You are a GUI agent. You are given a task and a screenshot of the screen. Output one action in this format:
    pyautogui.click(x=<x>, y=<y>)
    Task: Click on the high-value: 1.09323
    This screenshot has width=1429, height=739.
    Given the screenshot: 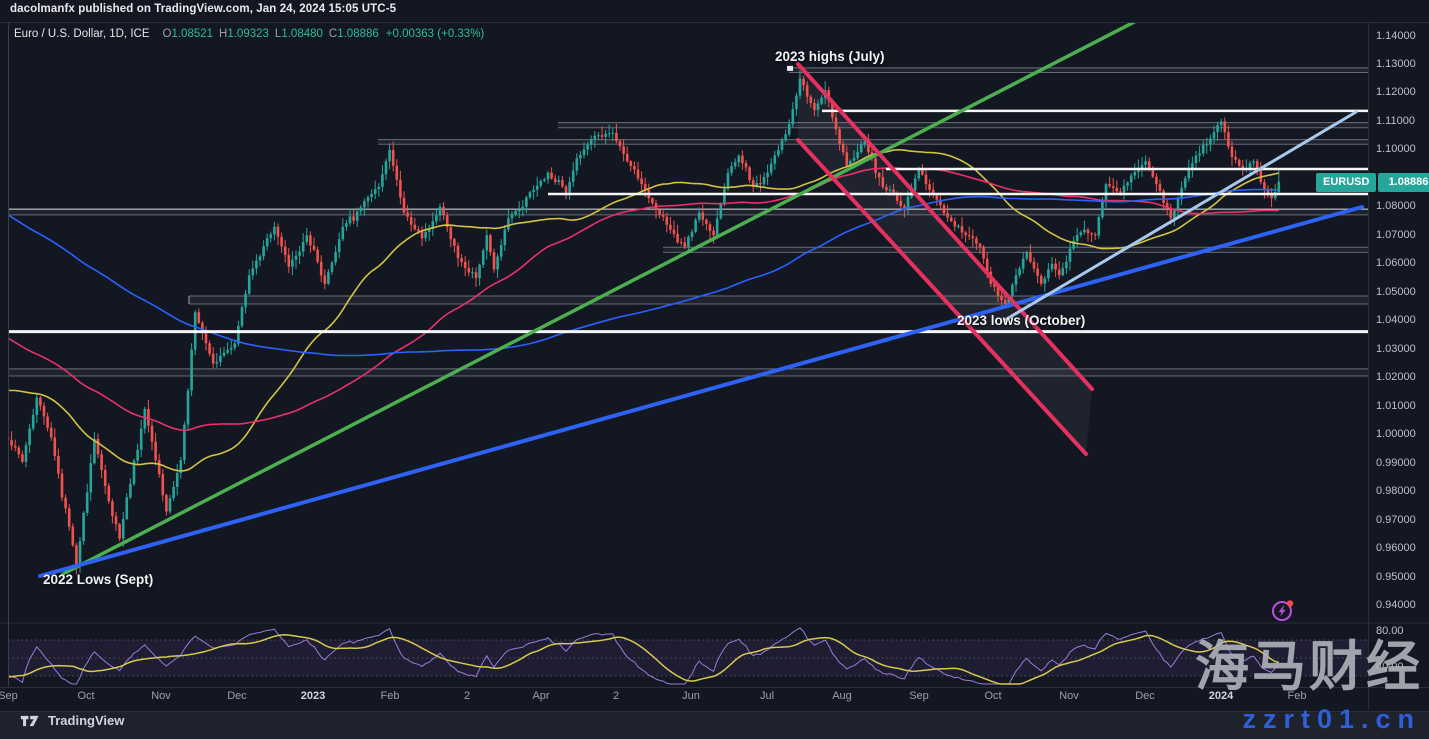 What is the action you would take?
    pyautogui.click(x=248, y=34)
    